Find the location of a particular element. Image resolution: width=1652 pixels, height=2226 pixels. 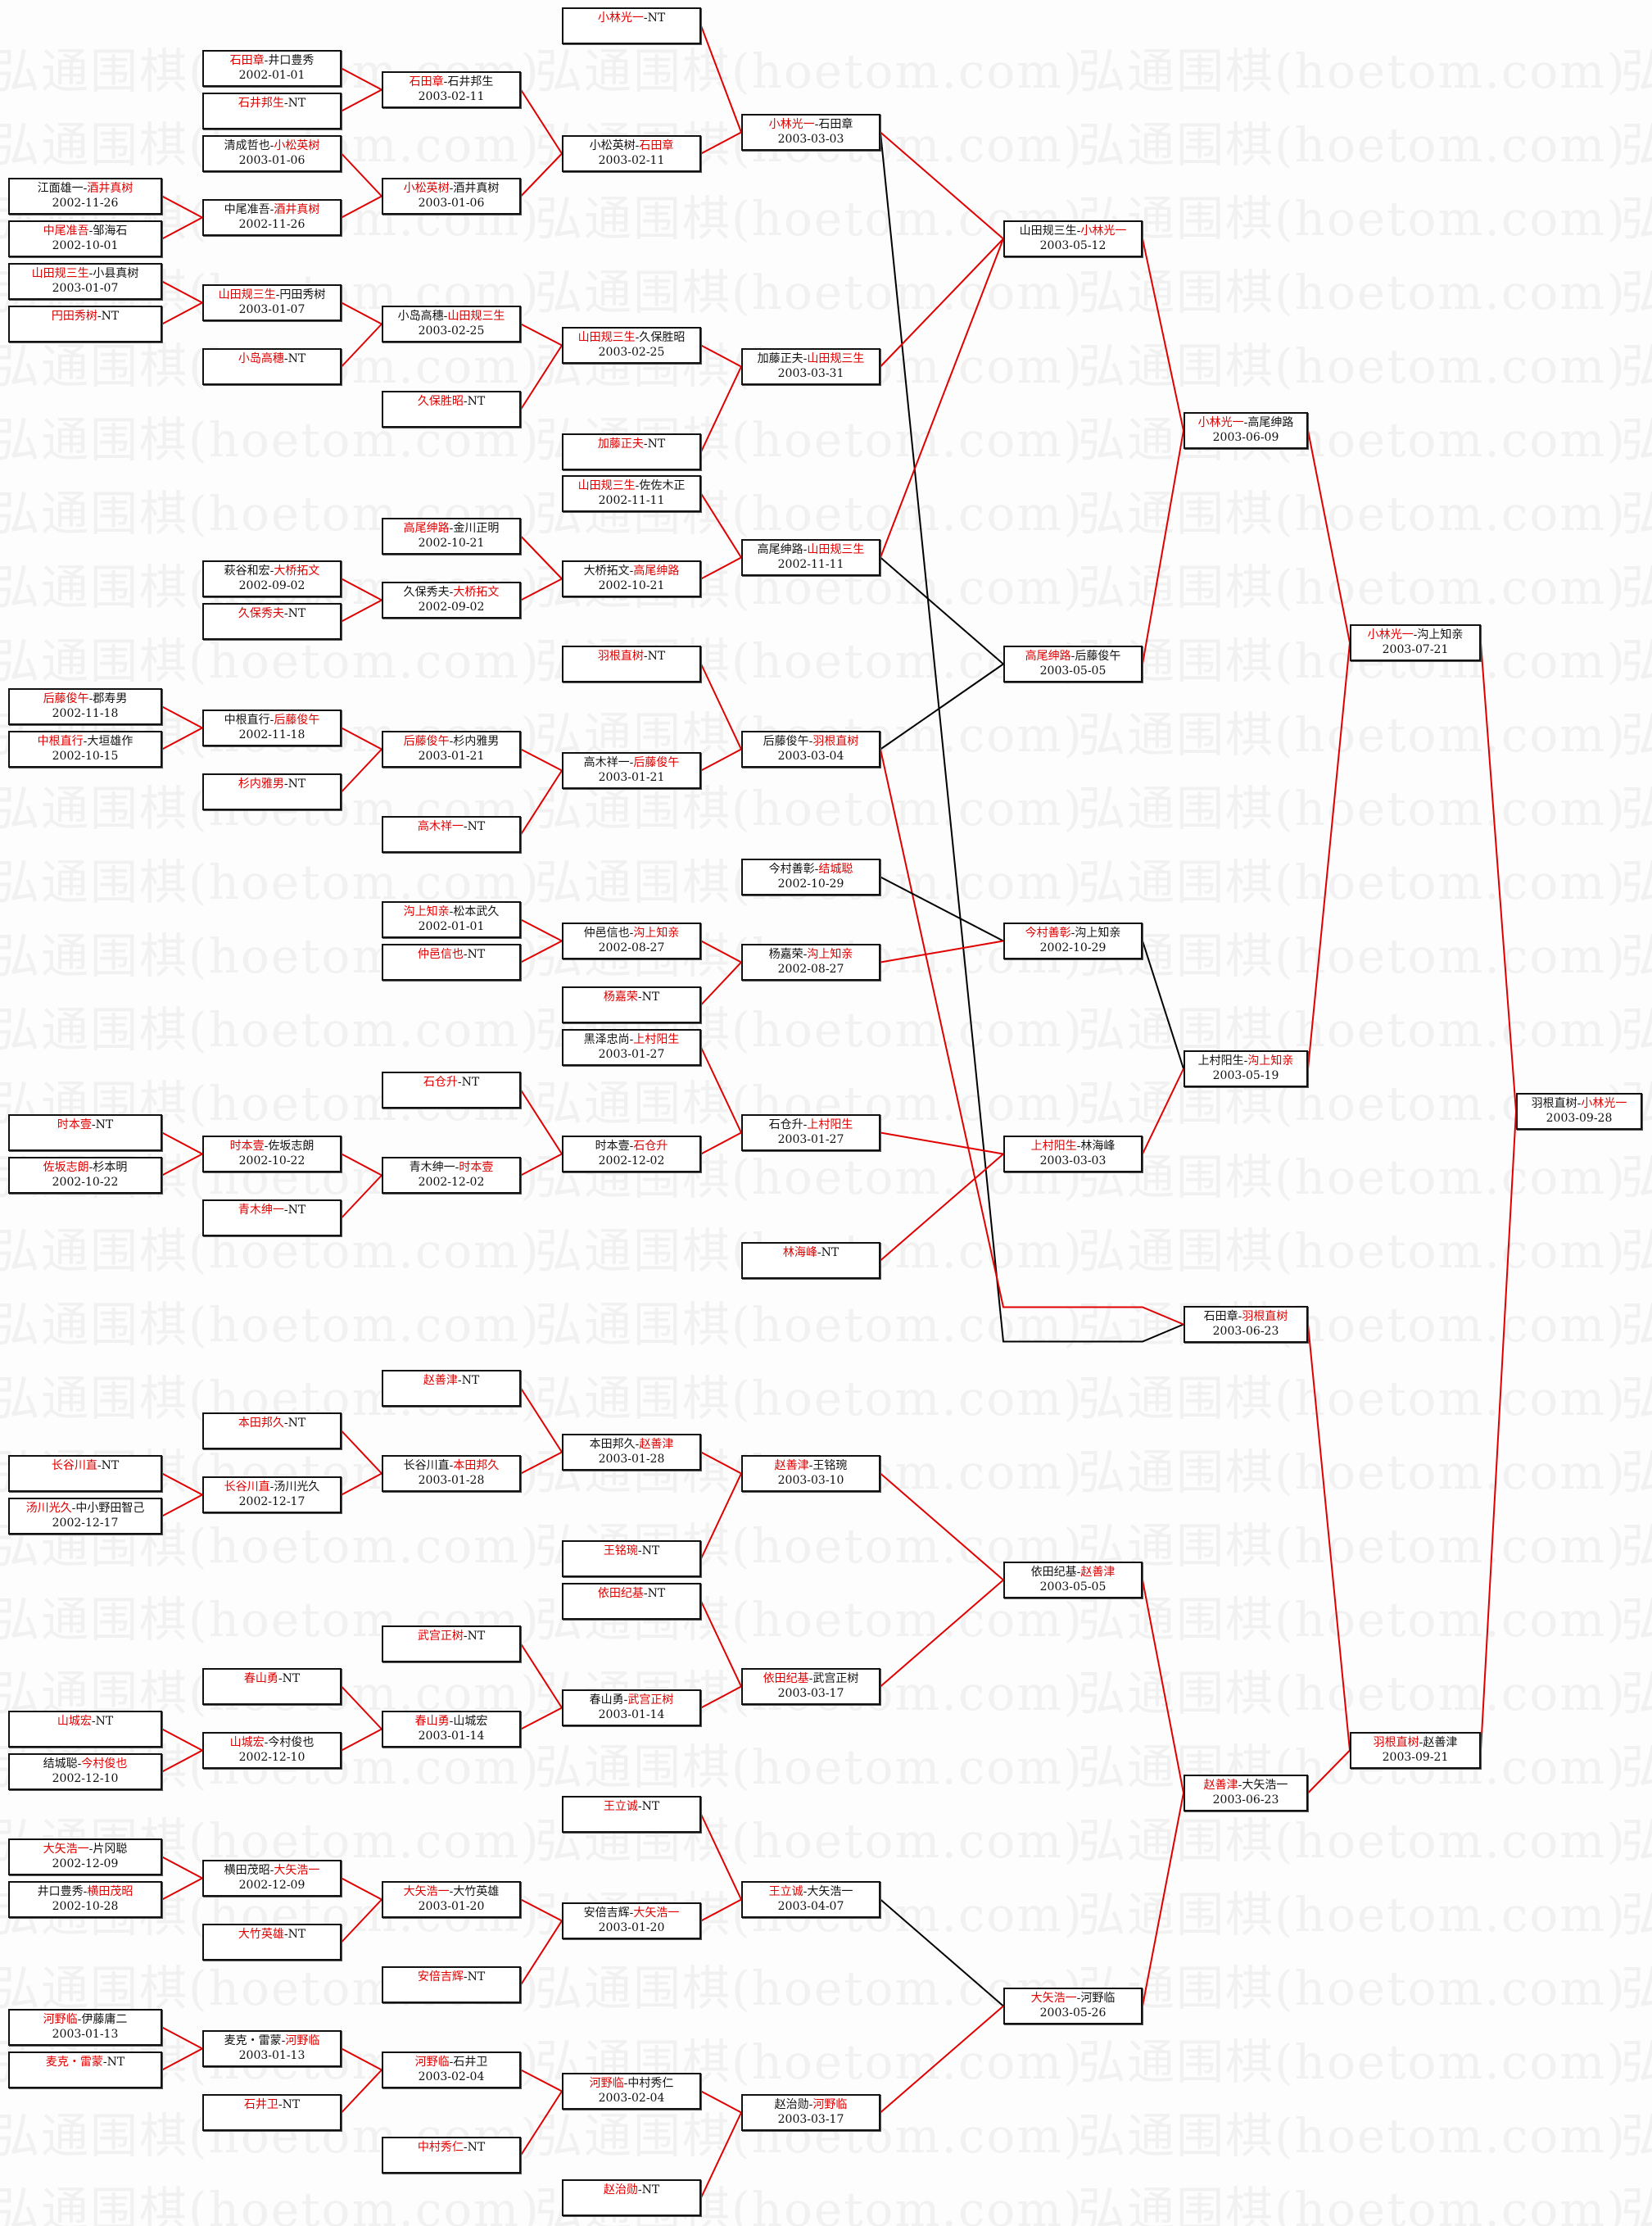

player-2: 井口豊秀 is located at coordinates (291, 60).